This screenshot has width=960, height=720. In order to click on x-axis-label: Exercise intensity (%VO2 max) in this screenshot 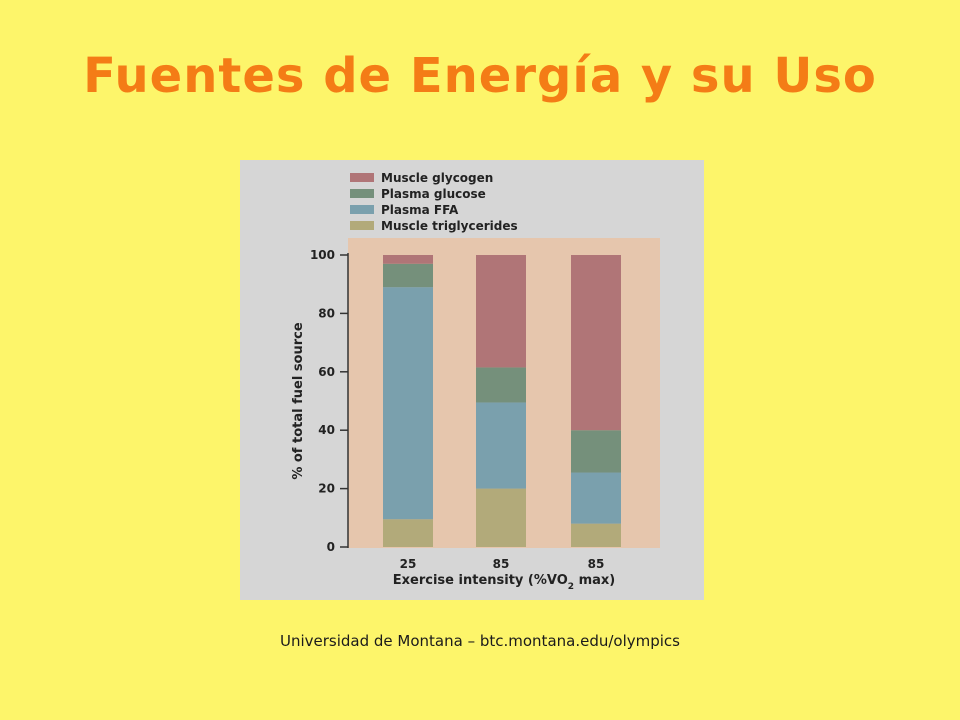, I will do `click(504, 582)`.